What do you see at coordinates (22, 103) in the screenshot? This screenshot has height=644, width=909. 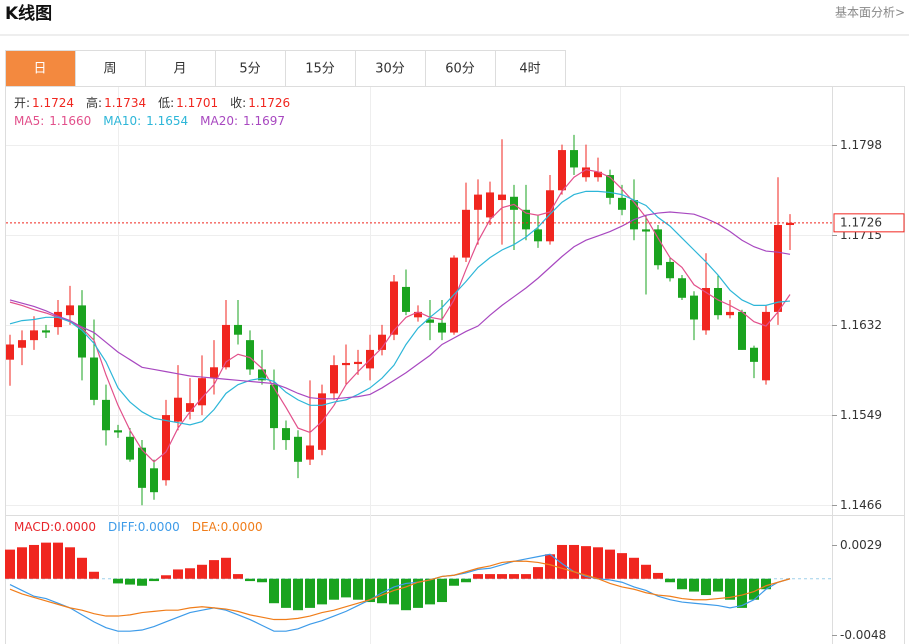 I see `legend-name: 开:` at bounding box center [22, 103].